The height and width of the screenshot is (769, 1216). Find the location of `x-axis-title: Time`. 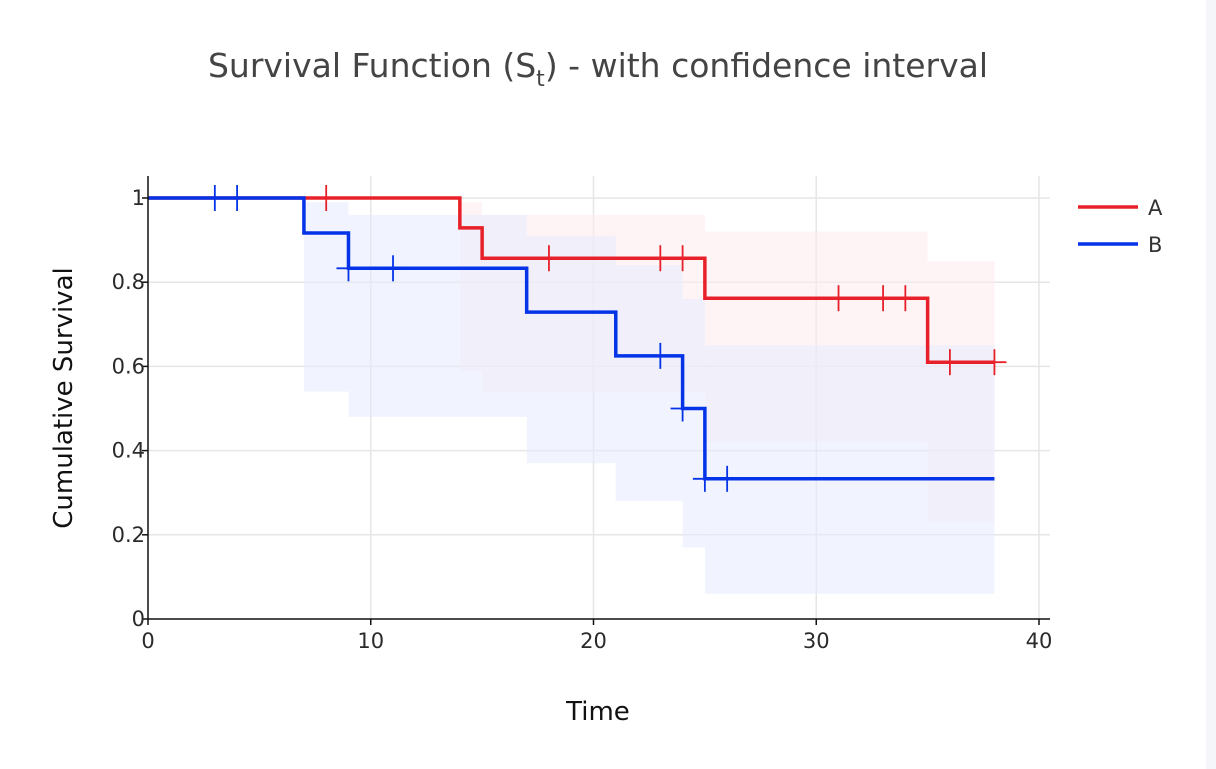

x-axis-title: Time is located at coordinates (597, 712).